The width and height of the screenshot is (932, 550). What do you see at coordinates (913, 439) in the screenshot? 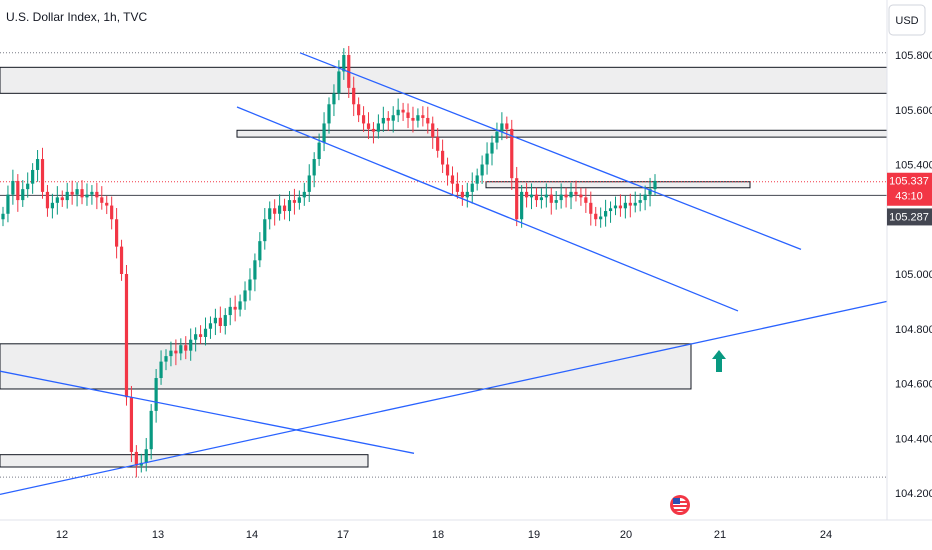
I see `price-tick-label: 104.400` at bounding box center [913, 439].